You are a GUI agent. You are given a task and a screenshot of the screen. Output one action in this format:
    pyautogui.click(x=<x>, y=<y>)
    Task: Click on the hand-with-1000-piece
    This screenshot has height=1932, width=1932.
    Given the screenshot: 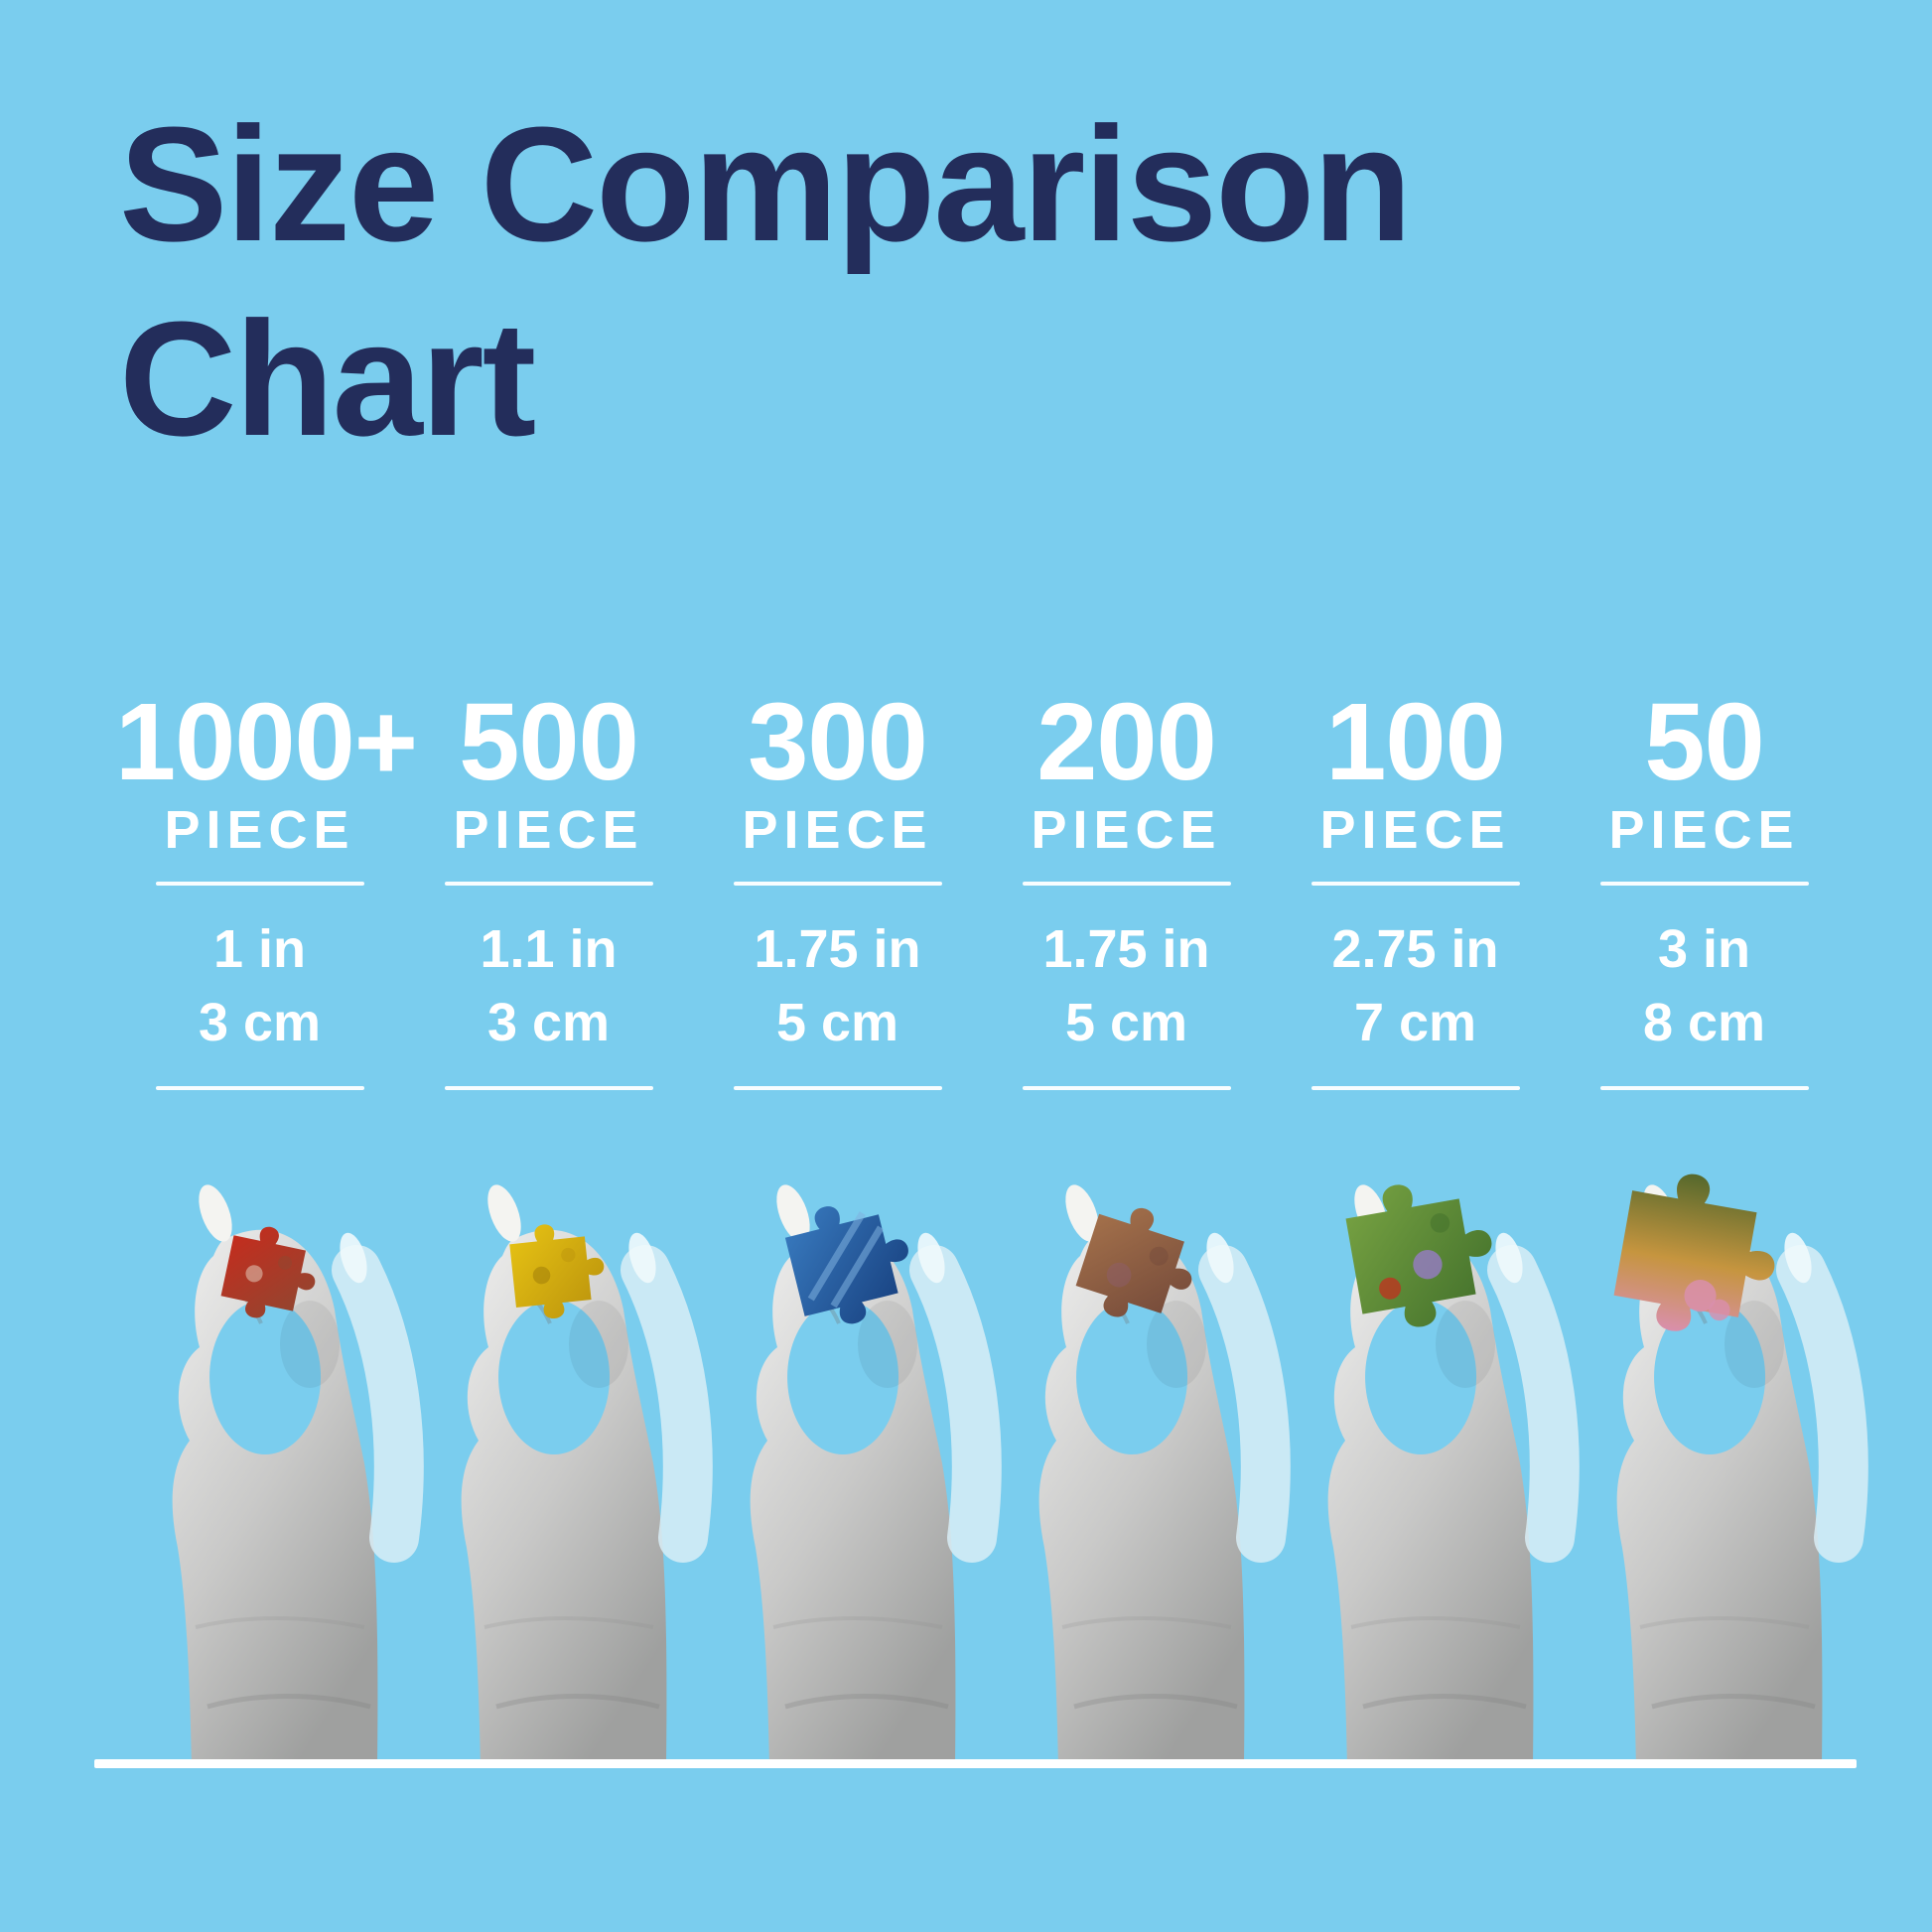 What is the action you would take?
    pyautogui.click(x=260, y=1438)
    